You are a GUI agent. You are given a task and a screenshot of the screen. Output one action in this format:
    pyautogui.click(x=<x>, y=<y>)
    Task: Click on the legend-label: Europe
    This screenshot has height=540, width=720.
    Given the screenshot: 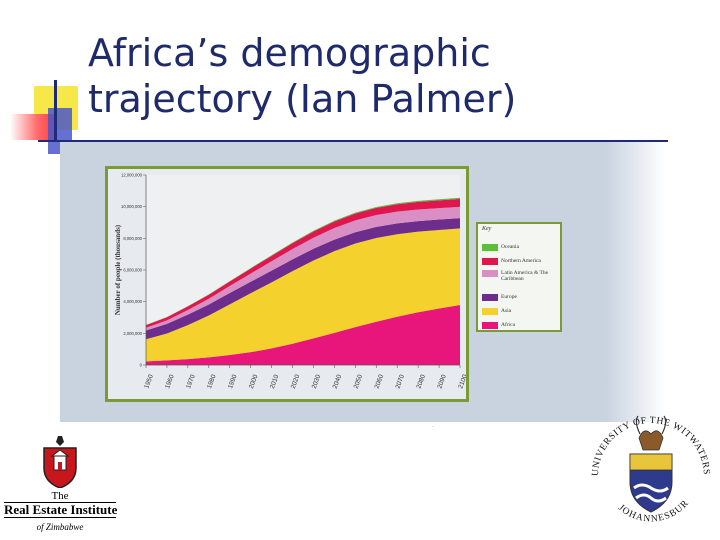 What is the action you would take?
    pyautogui.click(x=509, y=297)
    